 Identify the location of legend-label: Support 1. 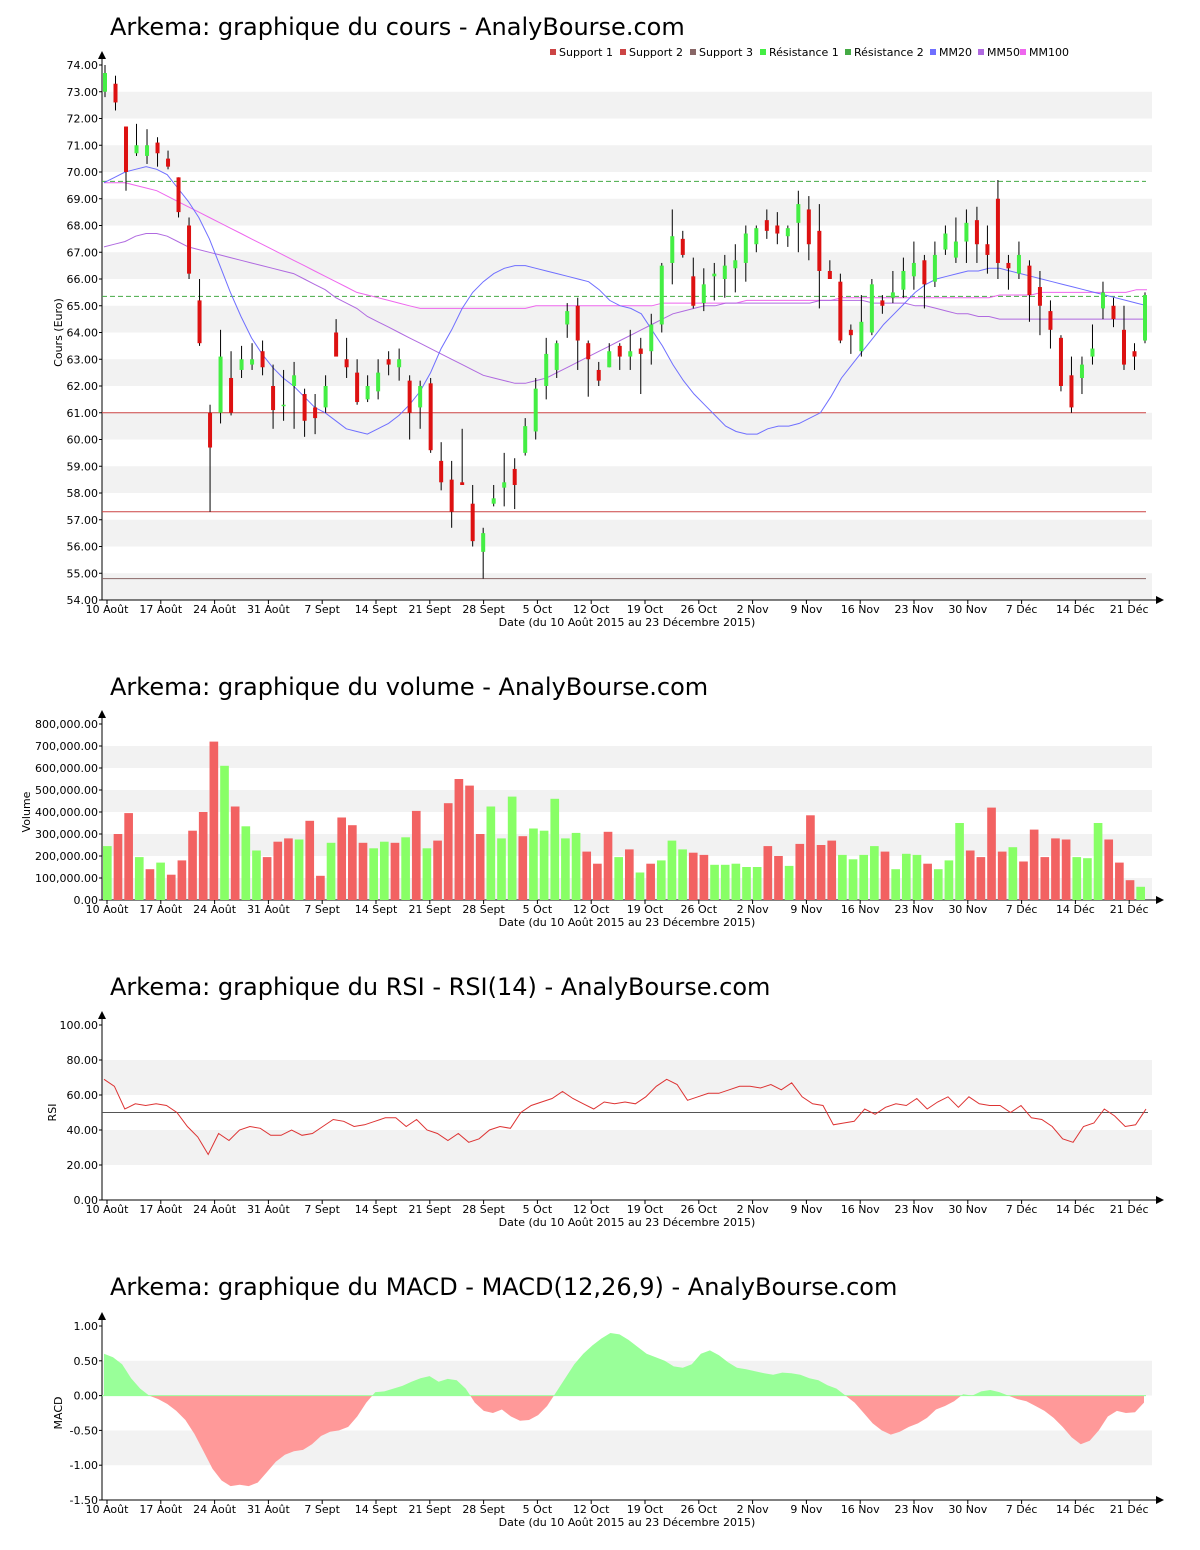
(586, 52).